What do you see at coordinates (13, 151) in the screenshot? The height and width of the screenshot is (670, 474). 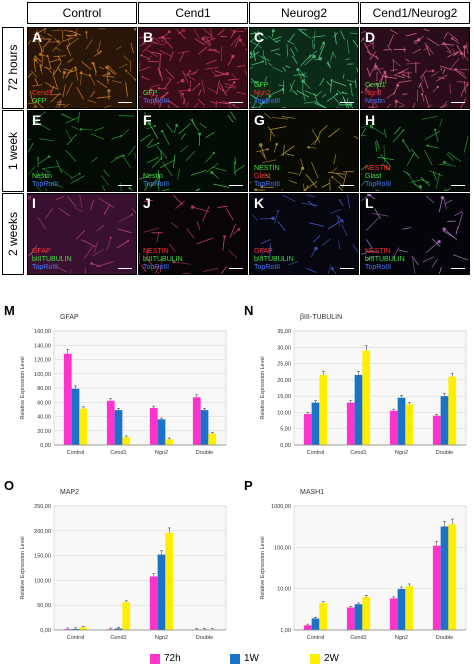 I see `row-header-label: 1 week` at bounding box center [13, 151].